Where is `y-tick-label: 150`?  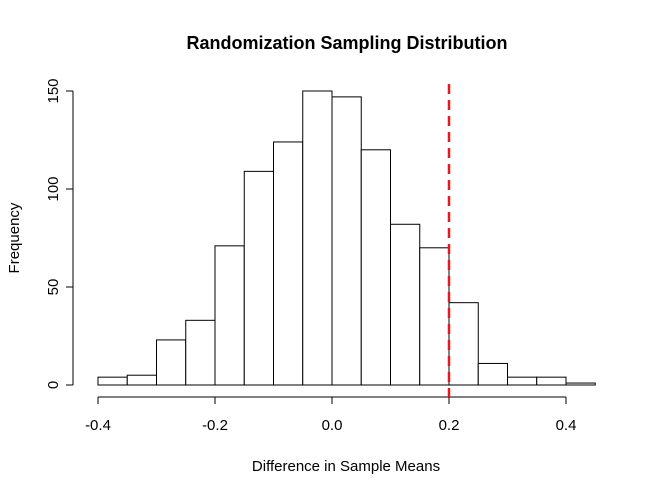 y-tick-label: 150 is located at coordinates (53, 90).